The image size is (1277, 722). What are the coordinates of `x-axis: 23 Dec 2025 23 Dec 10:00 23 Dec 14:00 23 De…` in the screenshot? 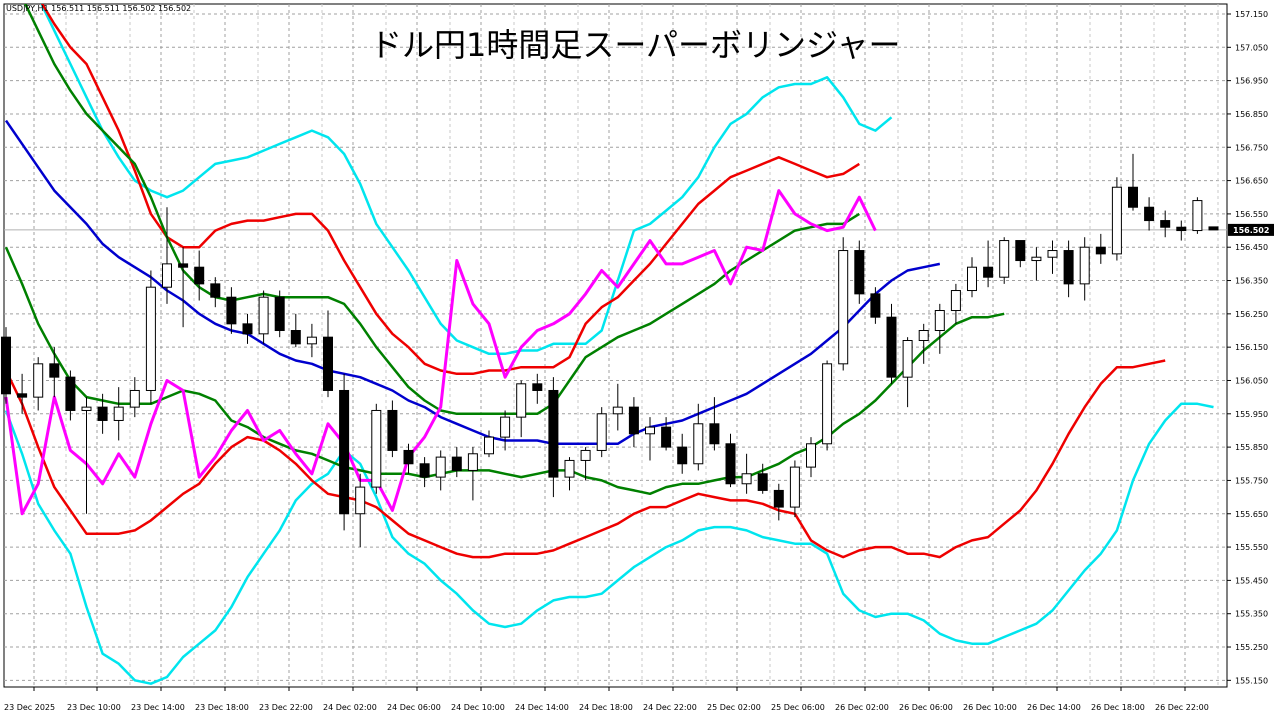 It's located at (606, 699).